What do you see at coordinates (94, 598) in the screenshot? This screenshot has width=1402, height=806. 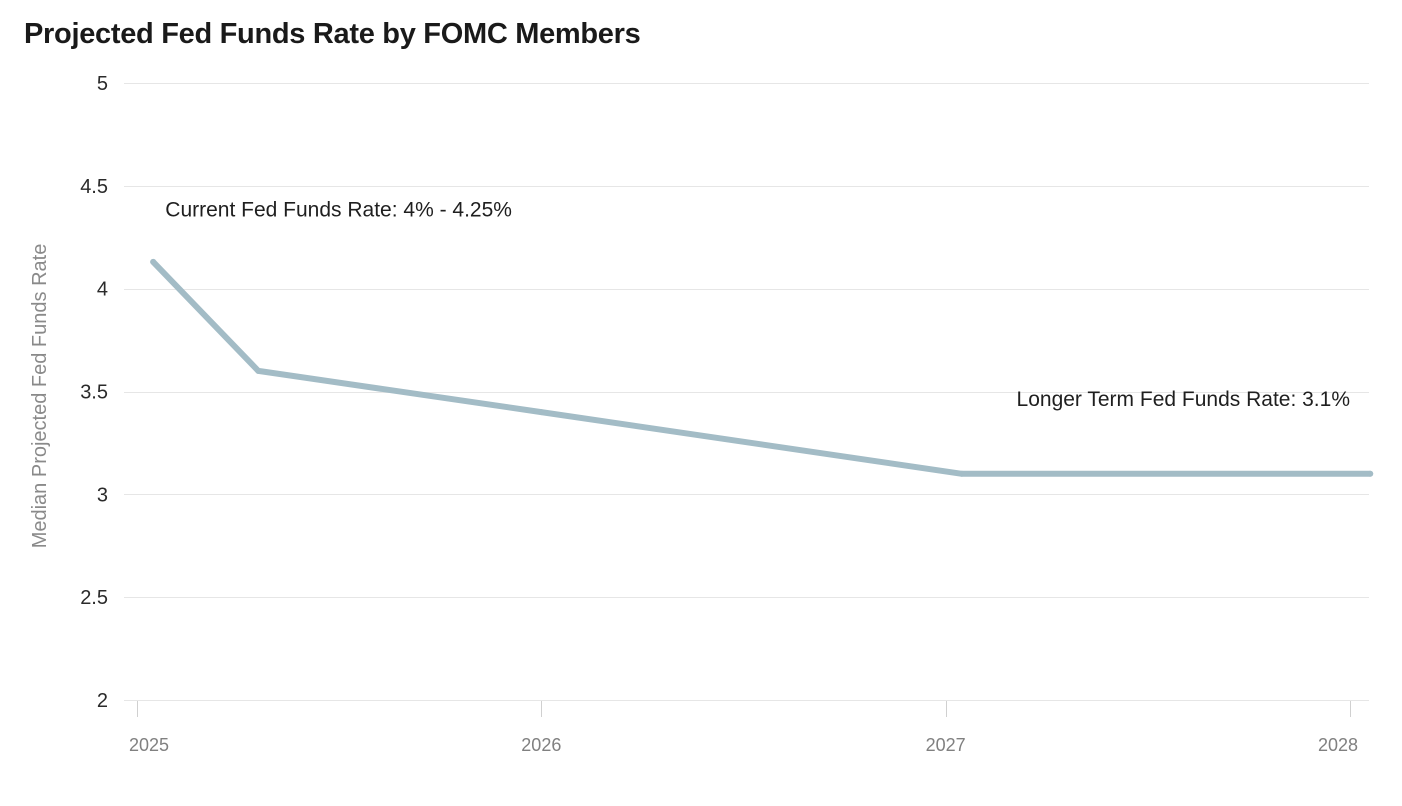 I see `y-tick-label: 2.5` at bounding box center [94, 598].